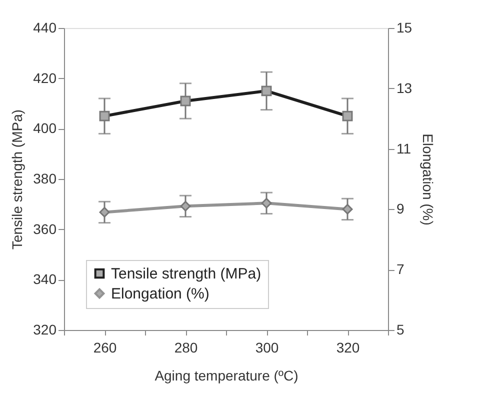 The width and height of the screenshot is (485, 417). What do you see at coordinates (404, 88) in the screenshot?
I see `y2-tick-label: 13` at bounding box center [404, 88].